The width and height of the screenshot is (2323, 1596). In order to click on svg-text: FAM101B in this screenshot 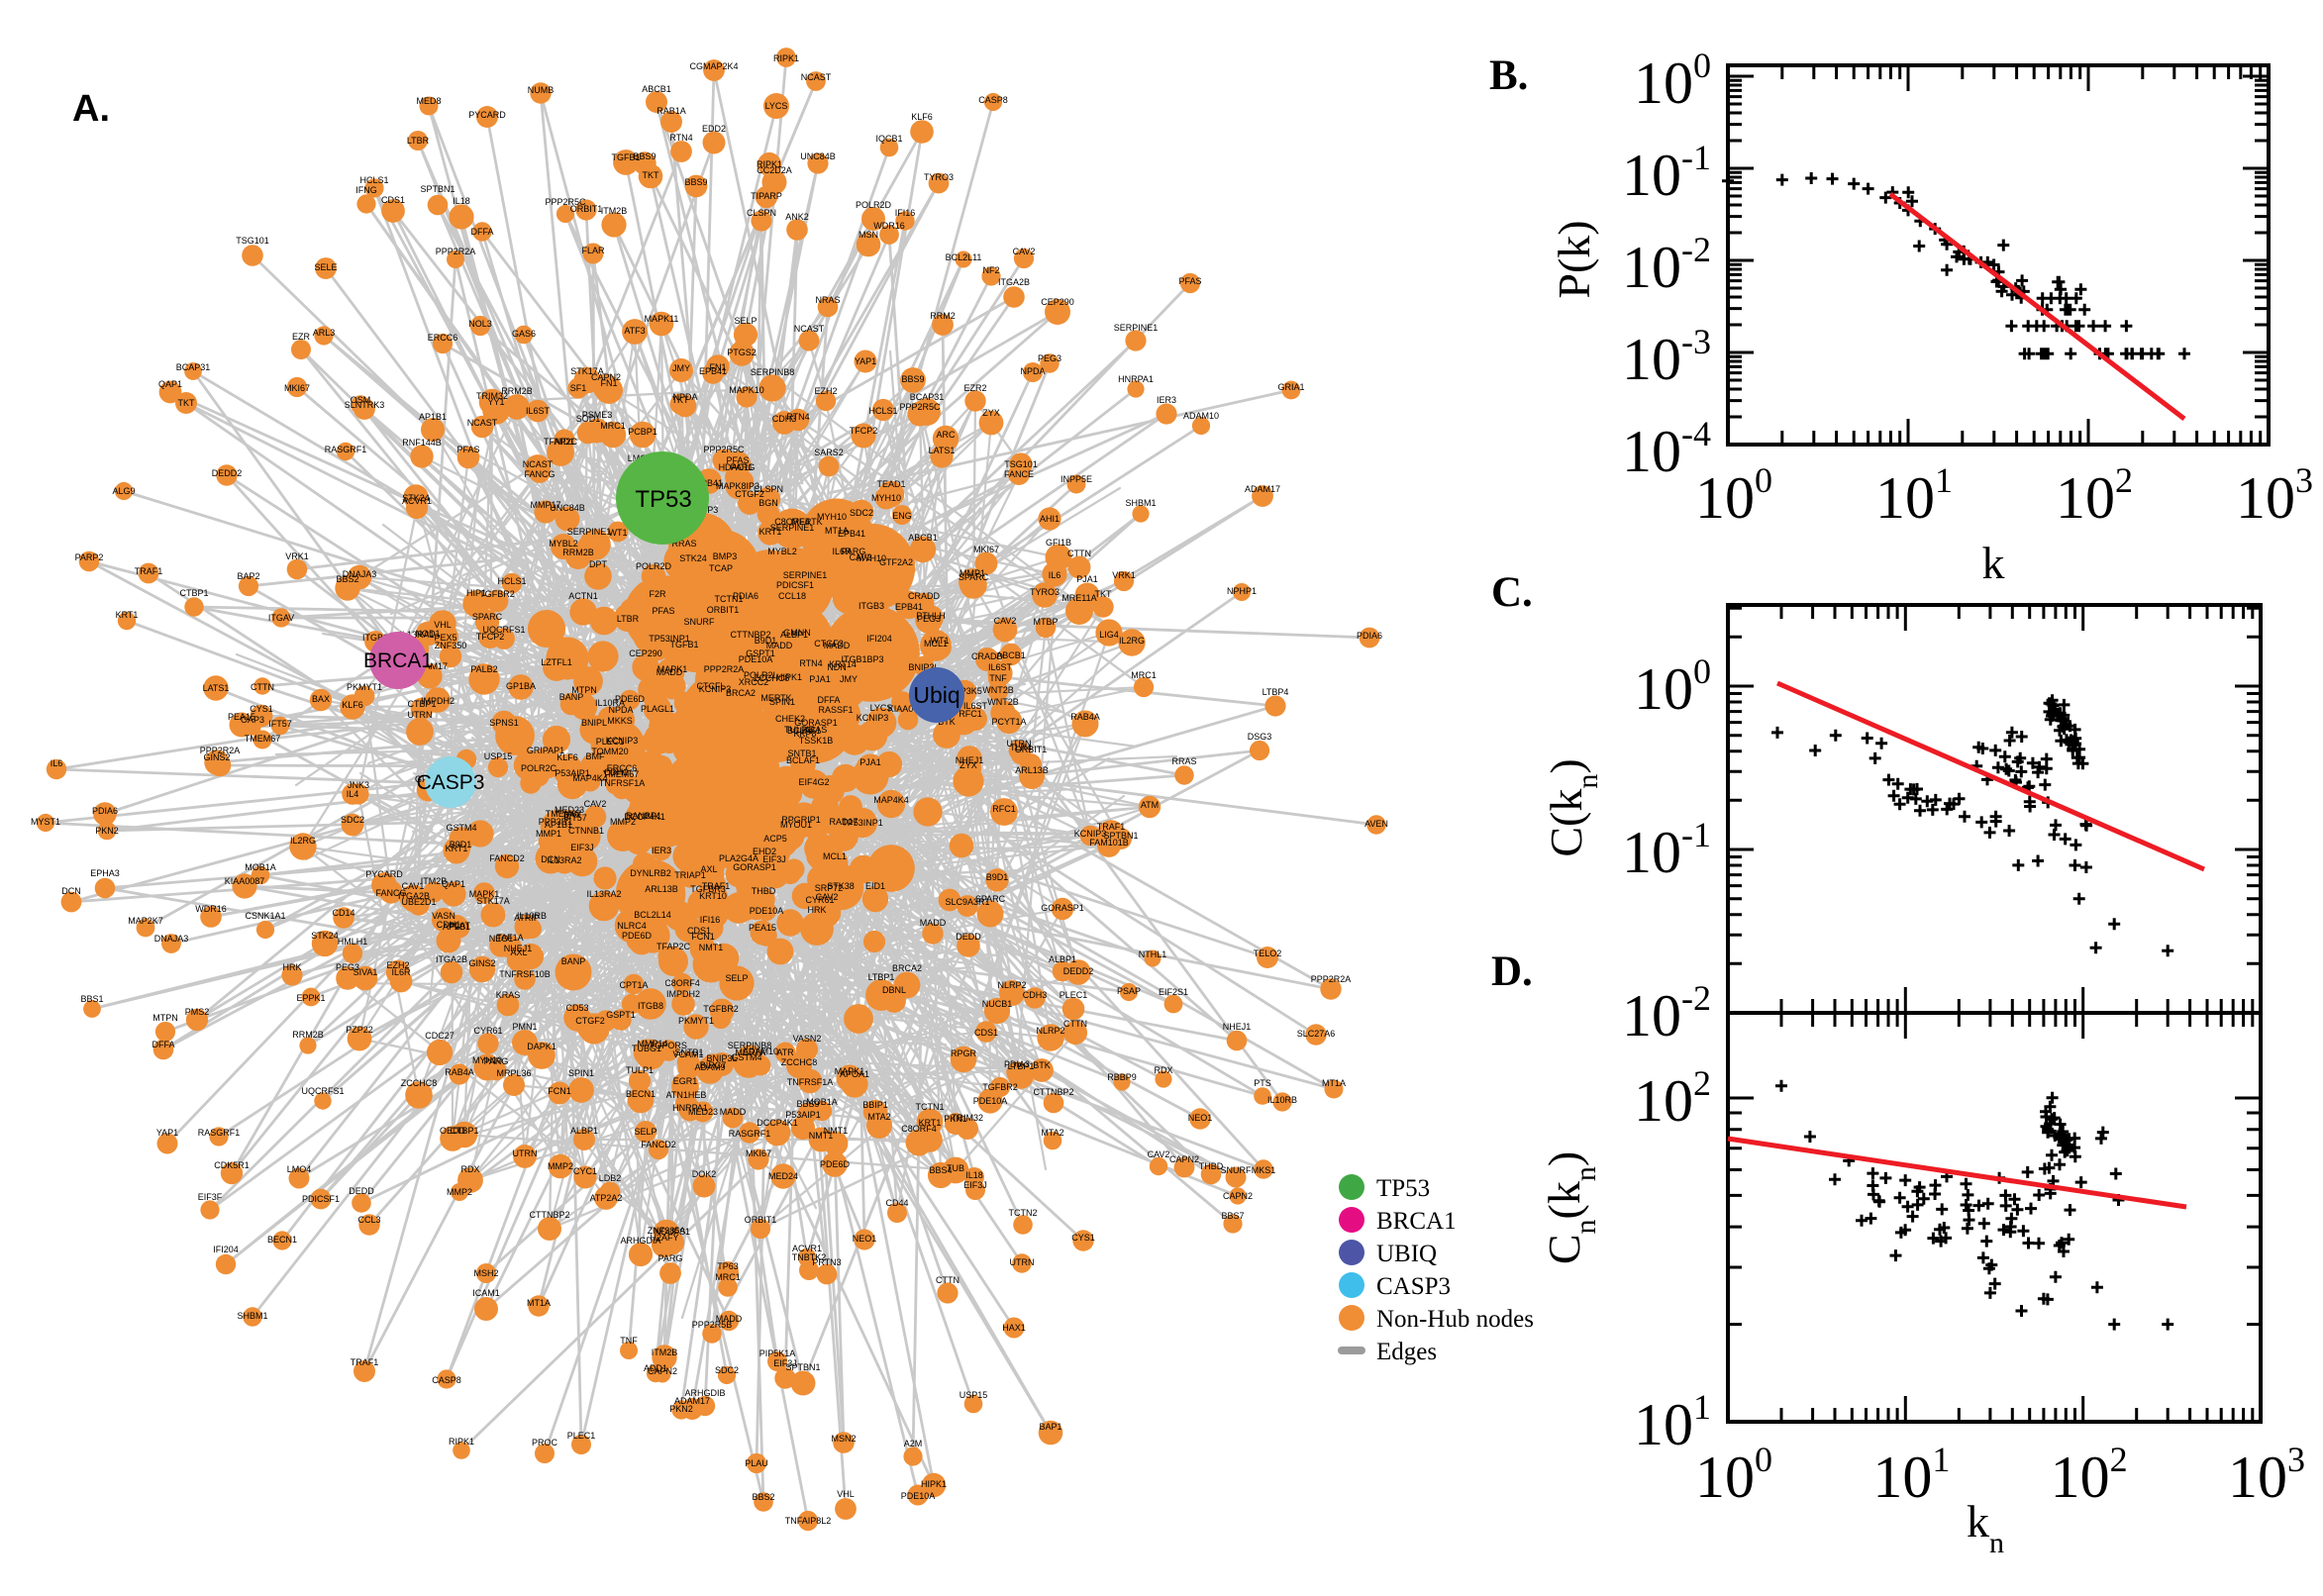, I will do `click(1109, 843)`.